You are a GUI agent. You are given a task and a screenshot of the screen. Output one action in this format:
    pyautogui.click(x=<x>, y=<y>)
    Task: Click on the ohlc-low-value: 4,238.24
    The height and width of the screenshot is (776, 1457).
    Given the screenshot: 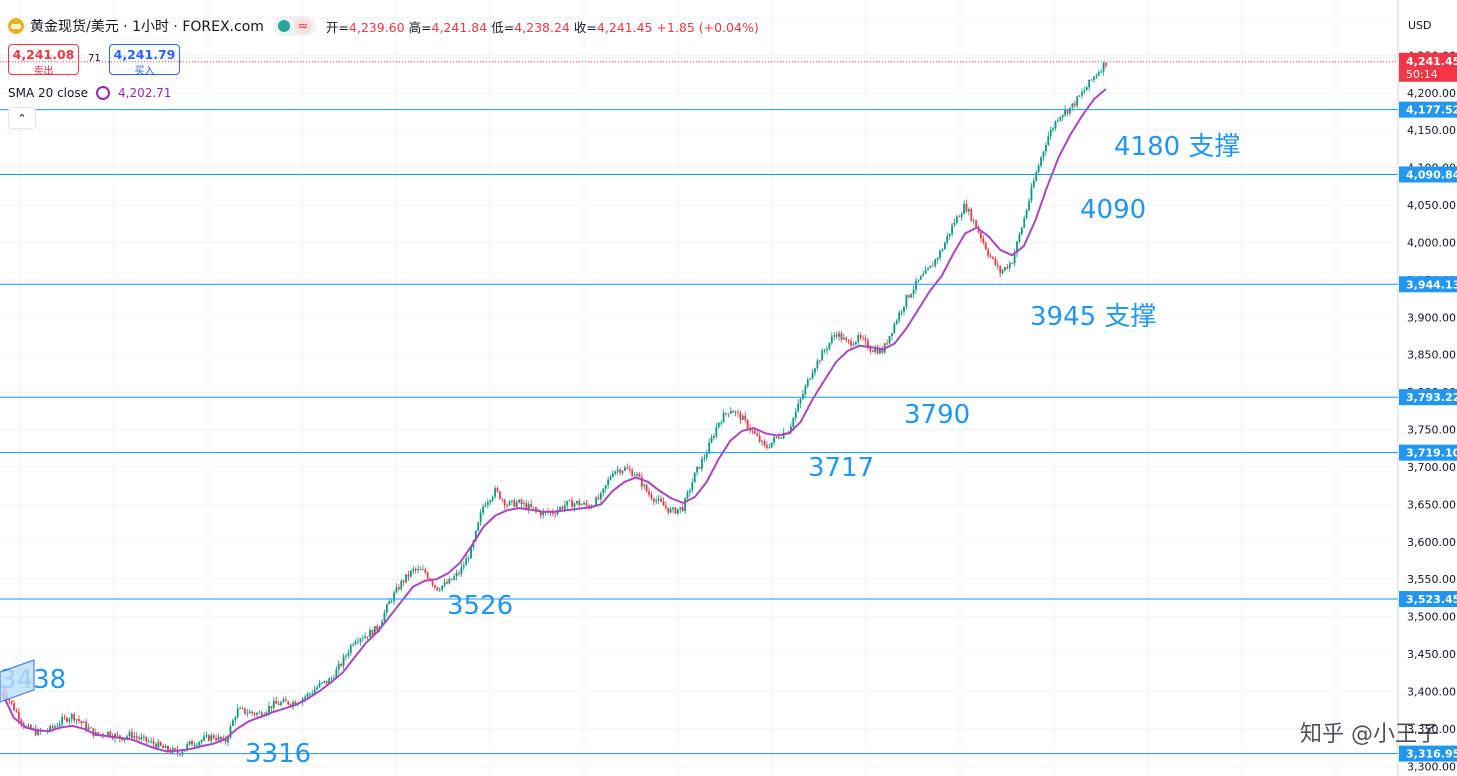 What is the action you would take?
    pyautogui.click(x=542, y=27)
    